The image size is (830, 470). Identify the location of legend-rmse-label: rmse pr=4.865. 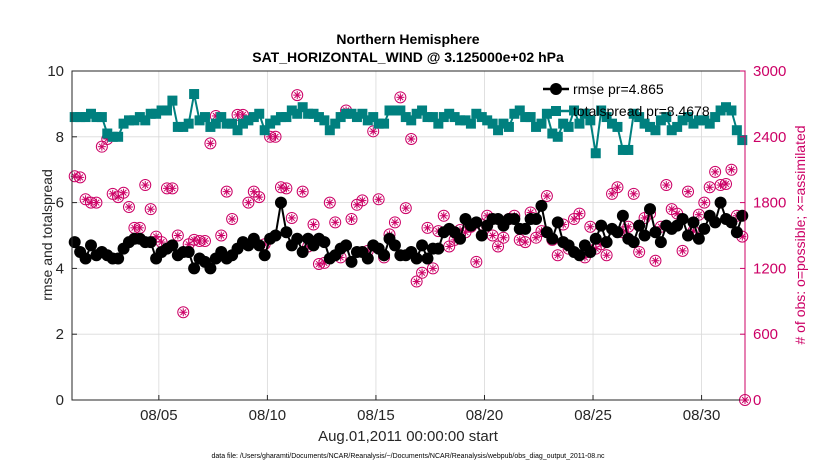
(618, 89).